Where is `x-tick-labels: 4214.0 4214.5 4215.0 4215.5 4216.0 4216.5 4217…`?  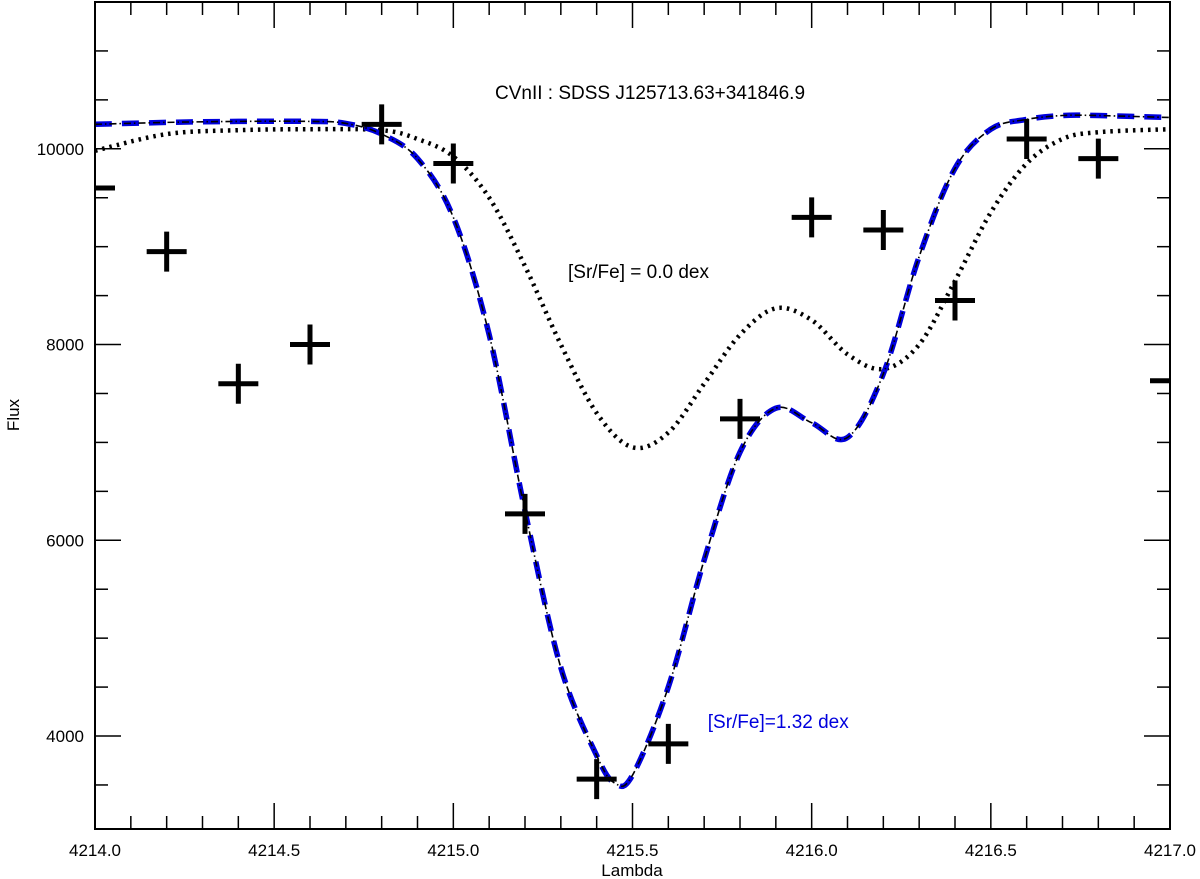 x-tick-labels: 4214.0 4214.5 4215.0 4215.5 4216.0 4216.5 4217… is located at coordinates (632, 850).